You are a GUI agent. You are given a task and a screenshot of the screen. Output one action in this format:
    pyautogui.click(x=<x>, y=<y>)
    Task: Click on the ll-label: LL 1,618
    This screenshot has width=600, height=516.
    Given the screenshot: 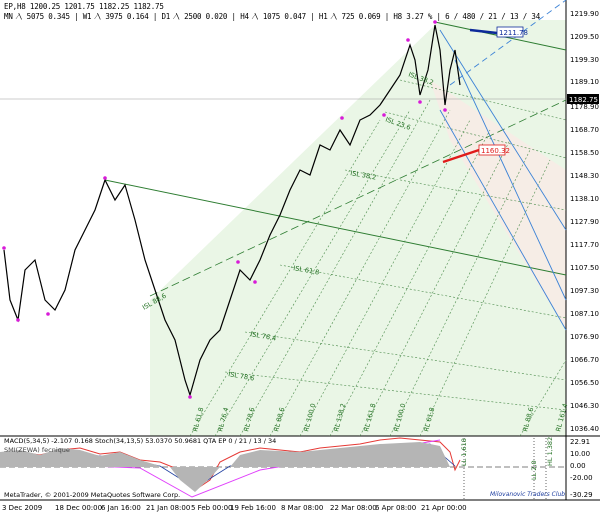 What is the action you would take?
    pyautogui.click(x=464, y=452)
    